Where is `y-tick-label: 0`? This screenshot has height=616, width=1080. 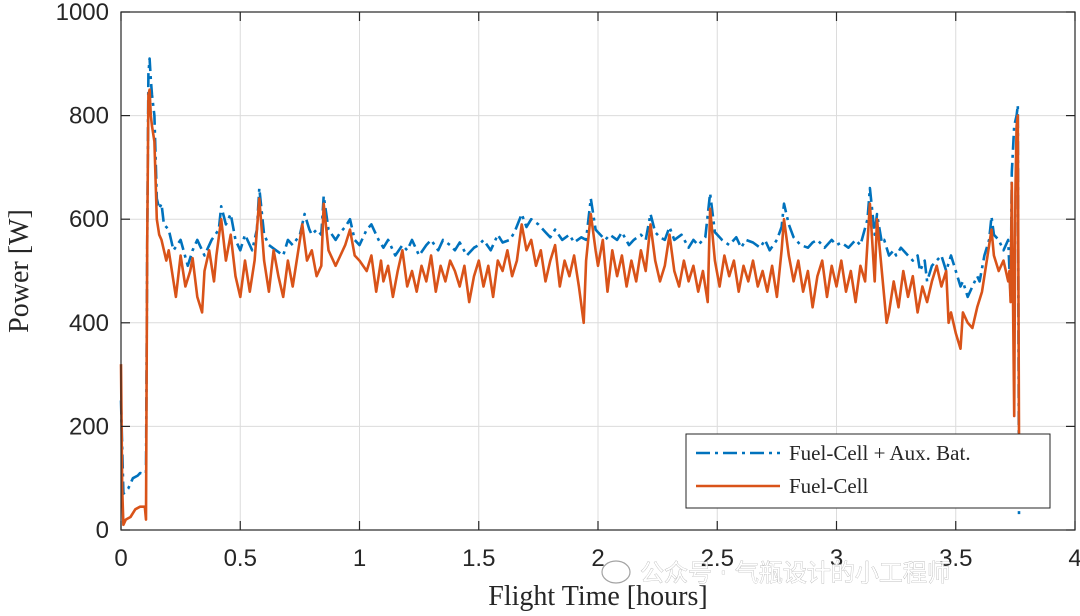
y-tick-label: 0 is located at coordinates (102, 530).